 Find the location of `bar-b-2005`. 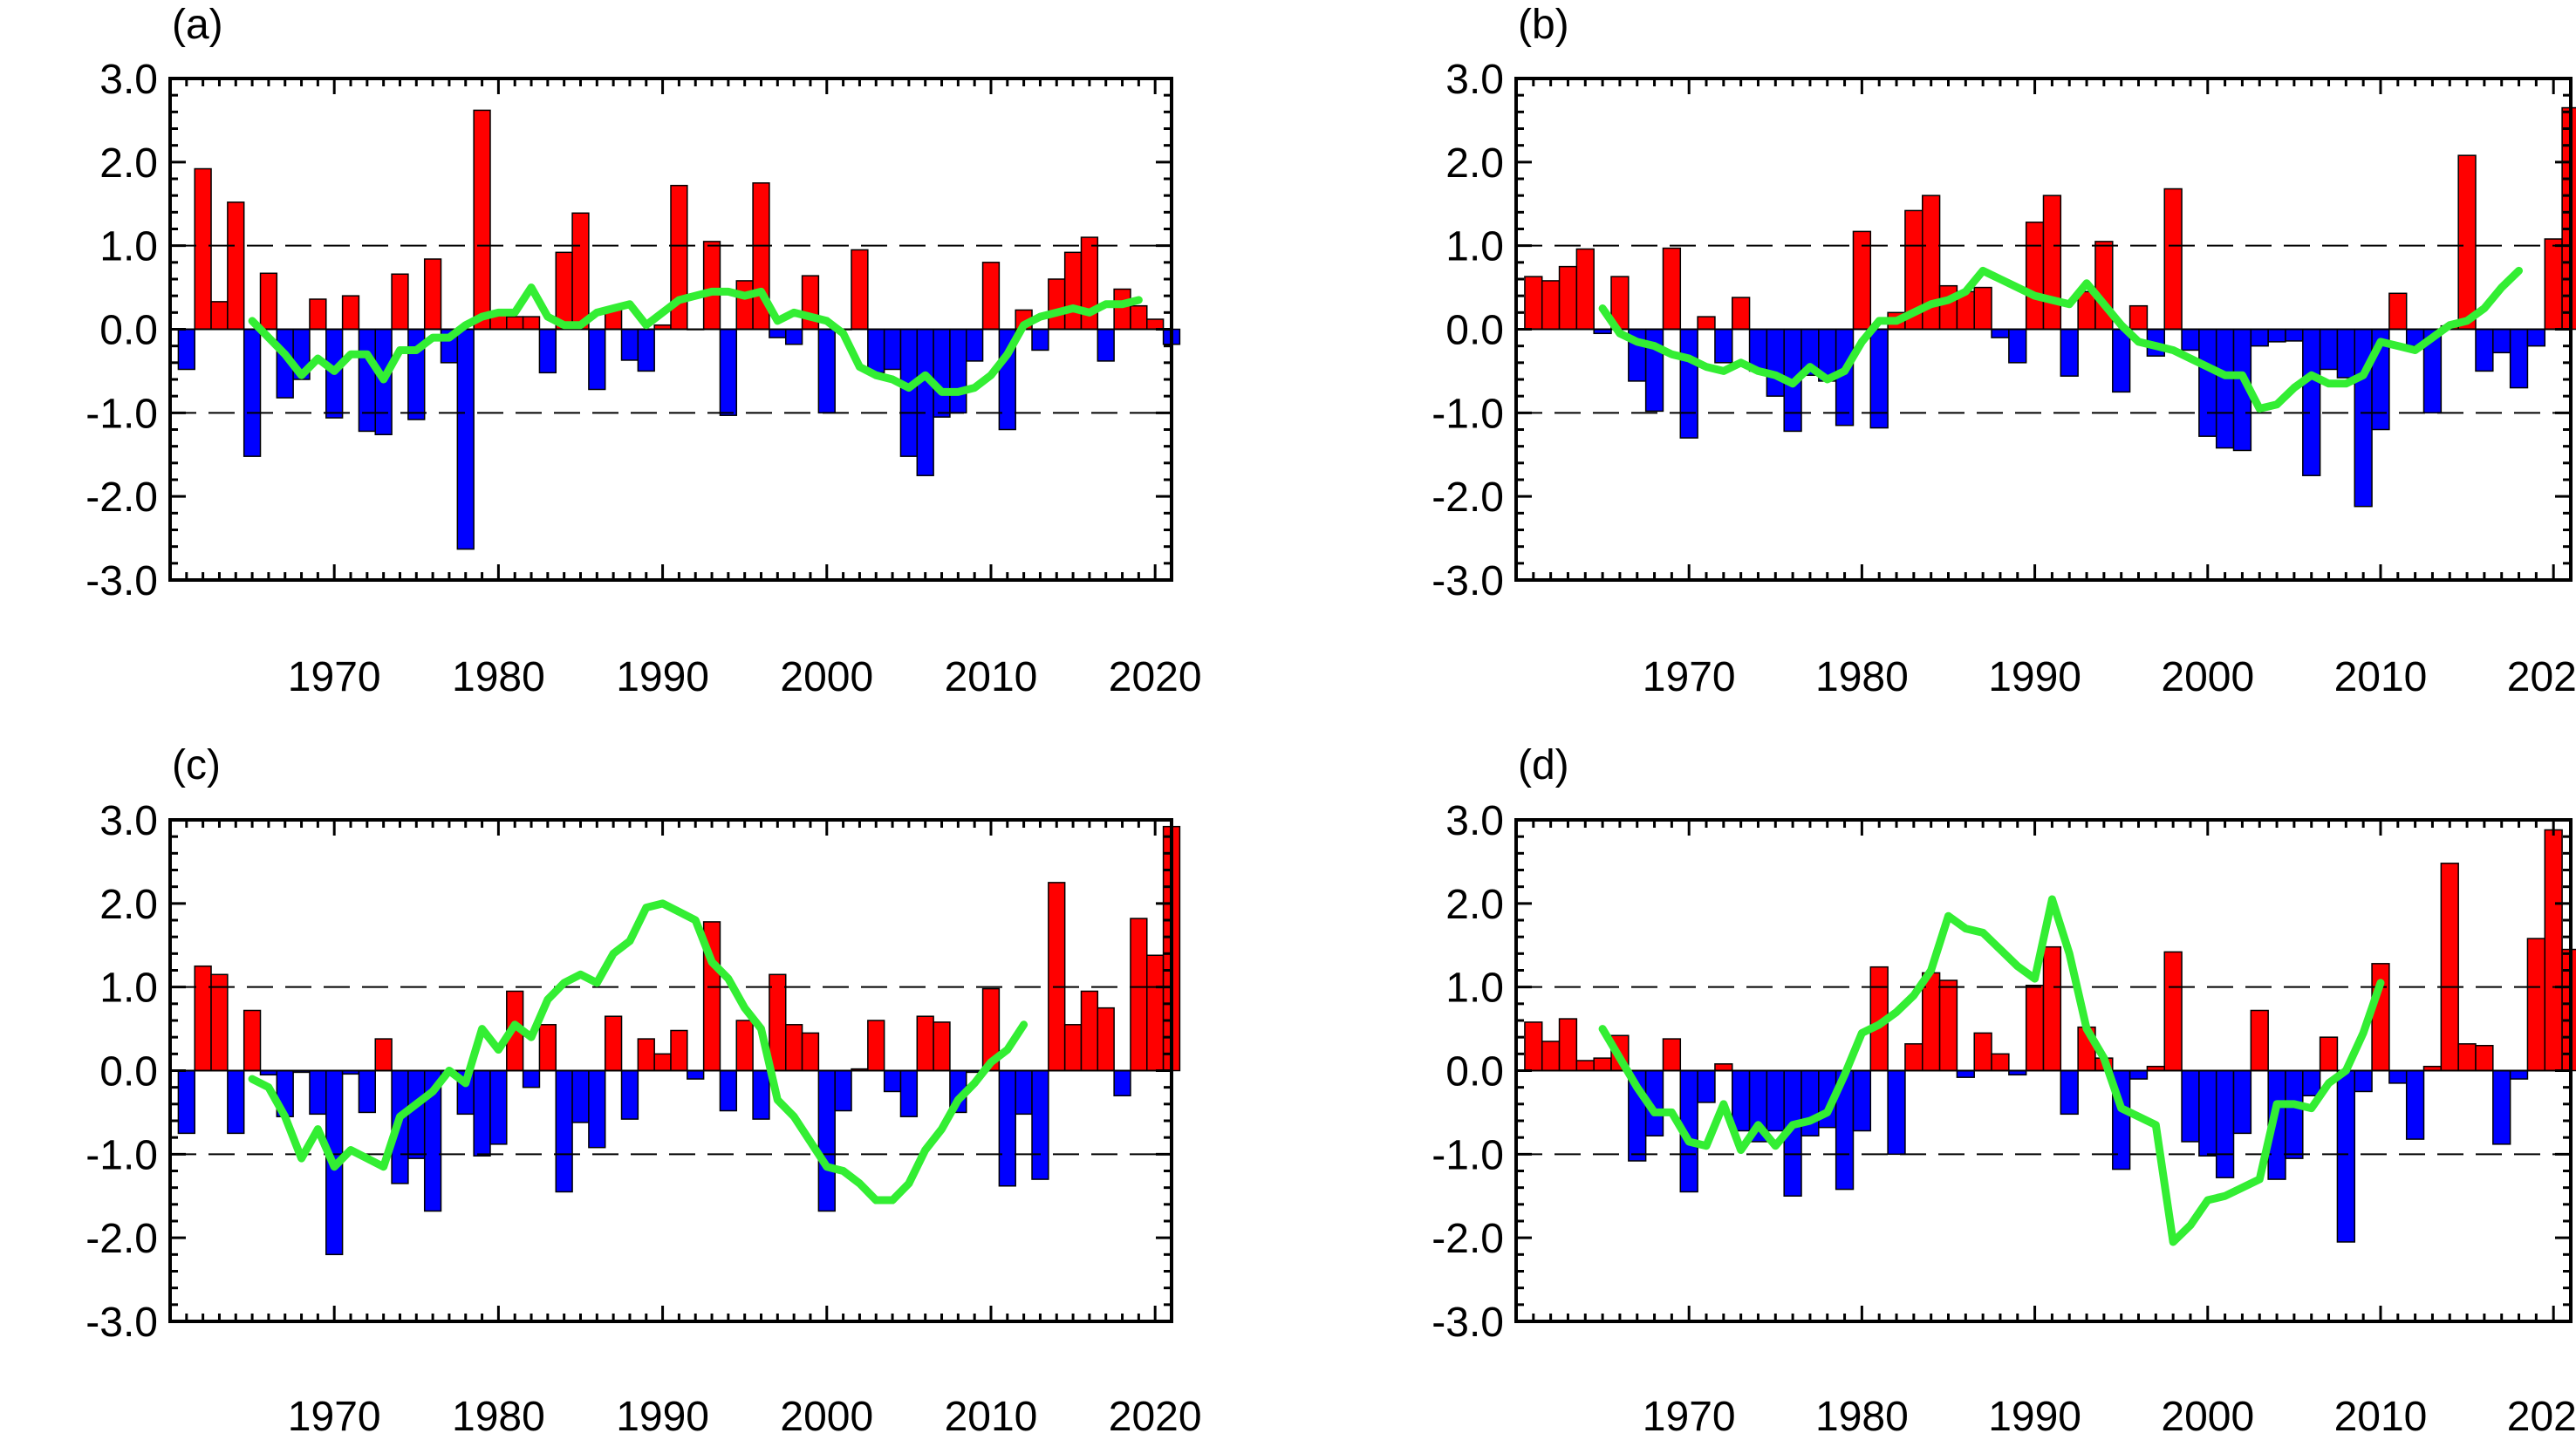

bar-b-2005 is located at coordinates (2294, 335).